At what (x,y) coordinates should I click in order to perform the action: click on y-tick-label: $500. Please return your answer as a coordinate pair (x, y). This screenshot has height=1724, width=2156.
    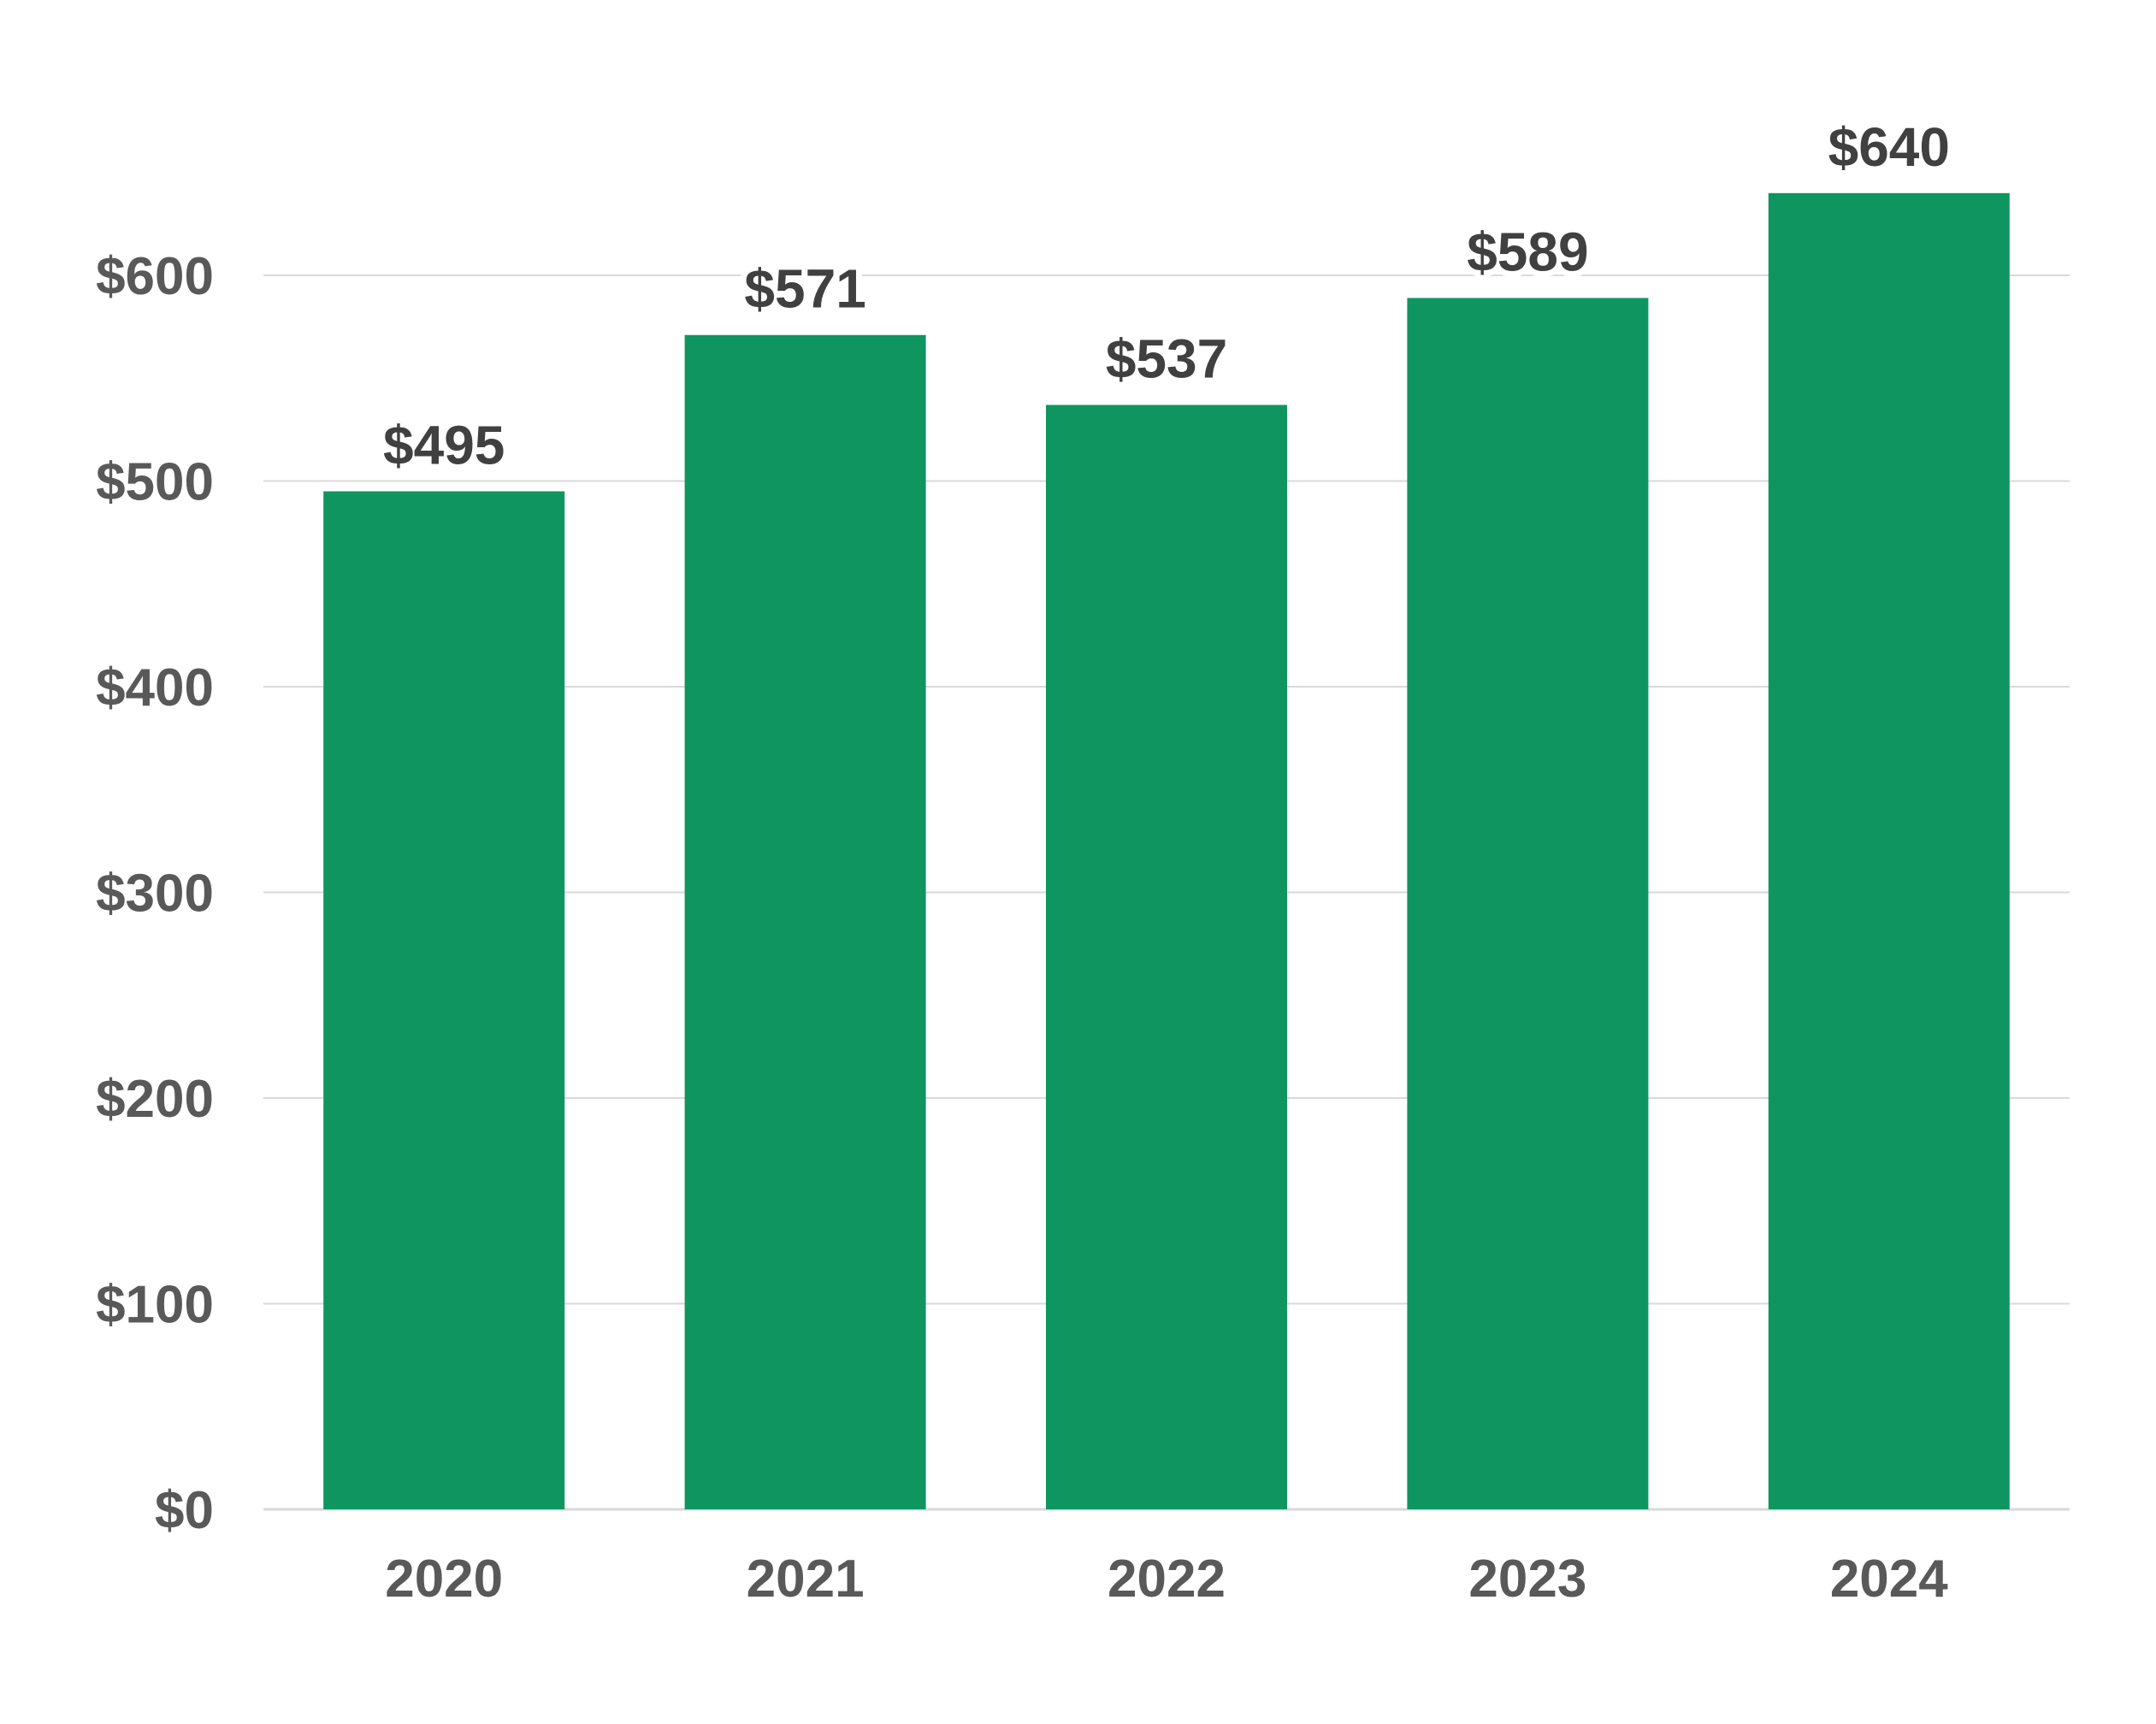
    Looking at the image, I should click on (155, 482).